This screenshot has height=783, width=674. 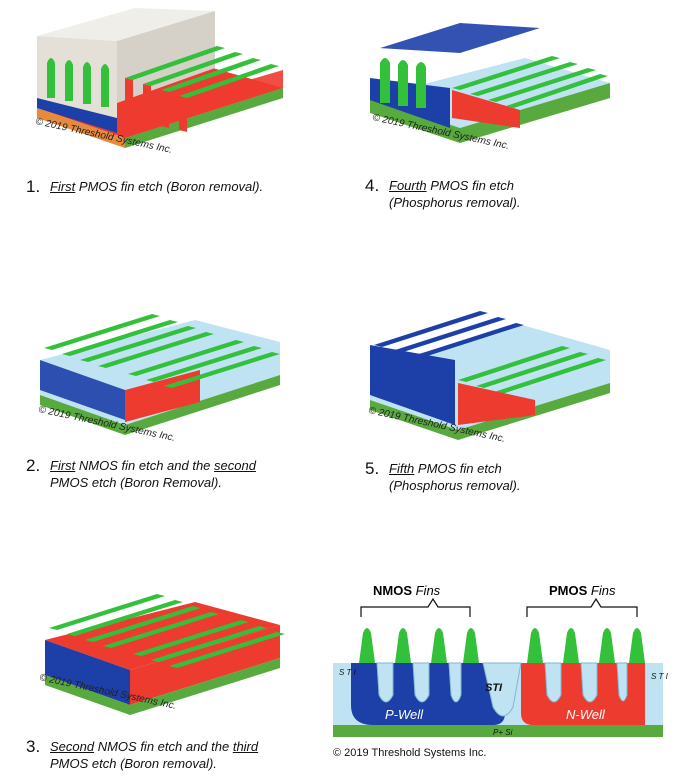 What do you see at coordinates (348, 672) in the screenshot?
I see `sti-left-label: S T I` at bounding box center [348, 672].